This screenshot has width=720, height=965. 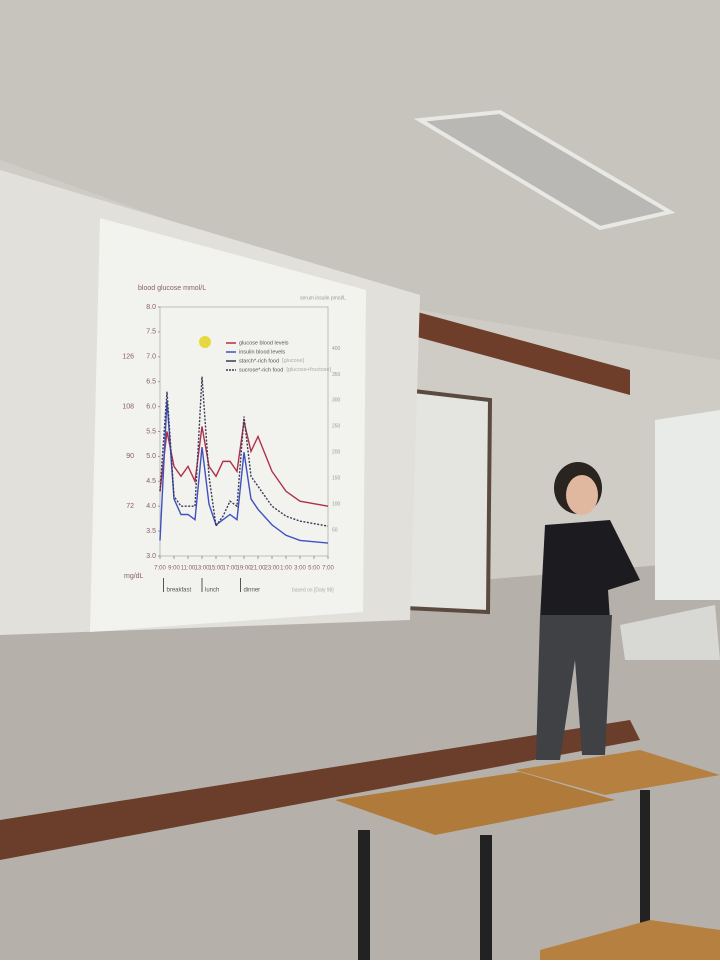 What do you see at coordinates (293, 361) in the screenshot?
I see `legend-note: [glucose]` at bounding box center [293, 361].